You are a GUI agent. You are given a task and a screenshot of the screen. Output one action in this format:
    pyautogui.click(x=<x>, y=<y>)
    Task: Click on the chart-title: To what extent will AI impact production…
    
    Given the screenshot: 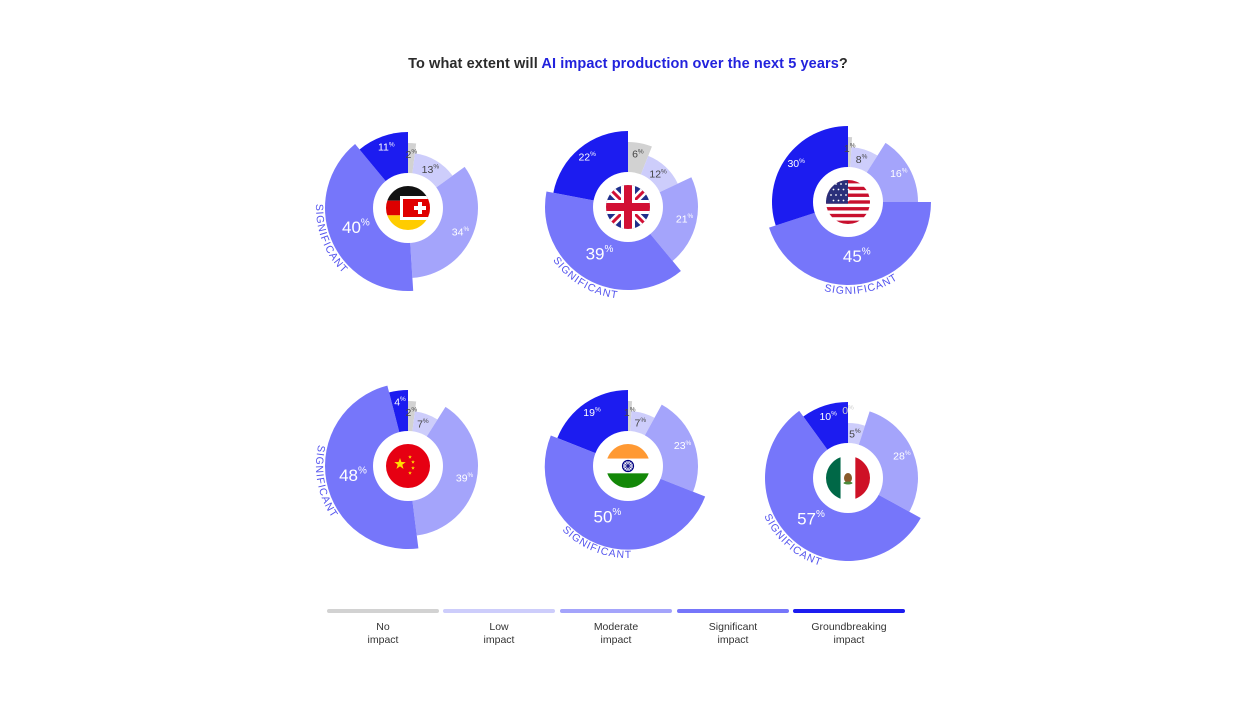 What is the action you would take?
    pyautogui.click(x=624, y=64)
    